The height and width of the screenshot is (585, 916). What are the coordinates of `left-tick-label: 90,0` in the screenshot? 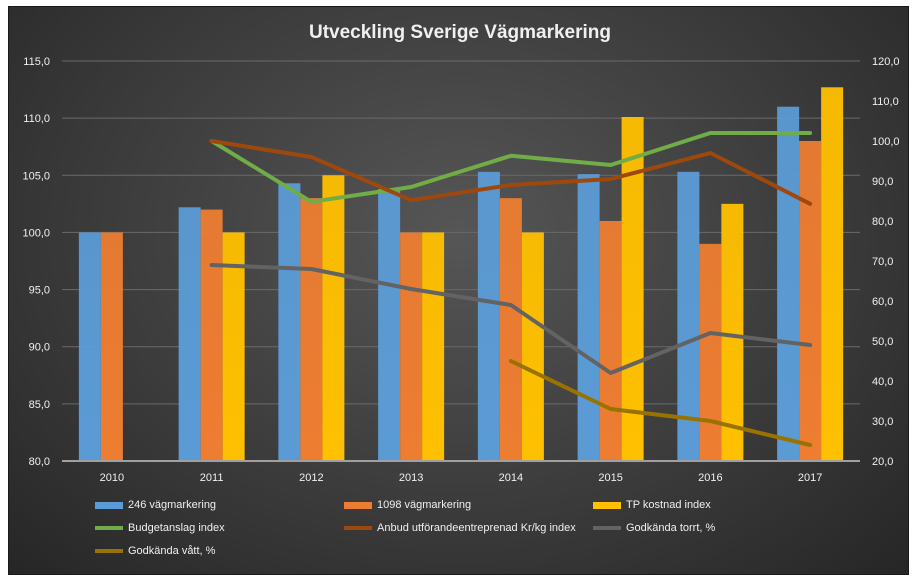 It's located at (39, 348).